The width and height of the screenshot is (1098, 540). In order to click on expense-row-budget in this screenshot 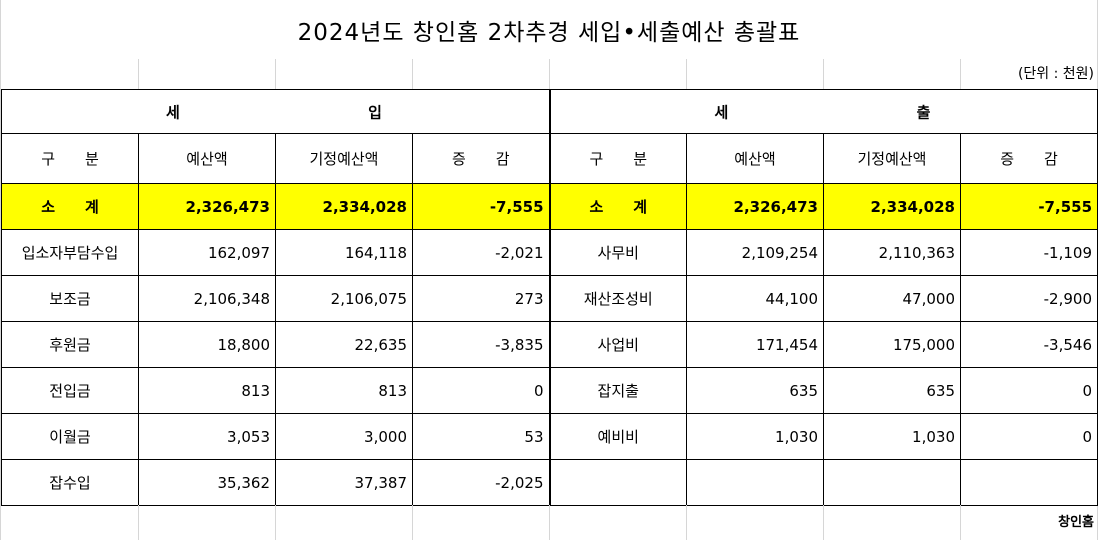, I will do `click(755, 482)`.